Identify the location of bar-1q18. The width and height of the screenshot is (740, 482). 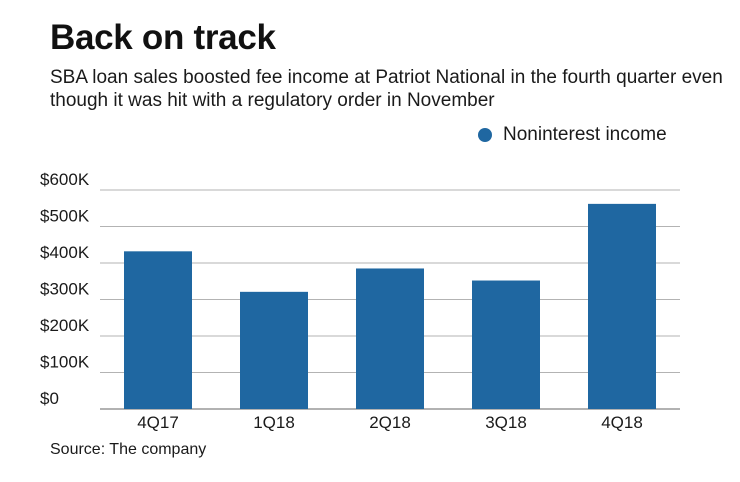
(274, 350).